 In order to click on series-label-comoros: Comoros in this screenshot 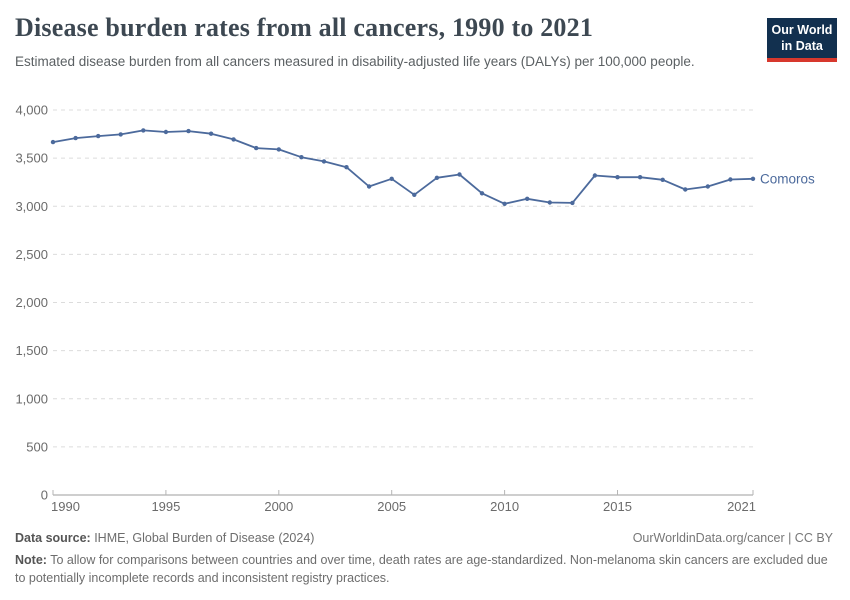, I will do `click(787, 178)`.